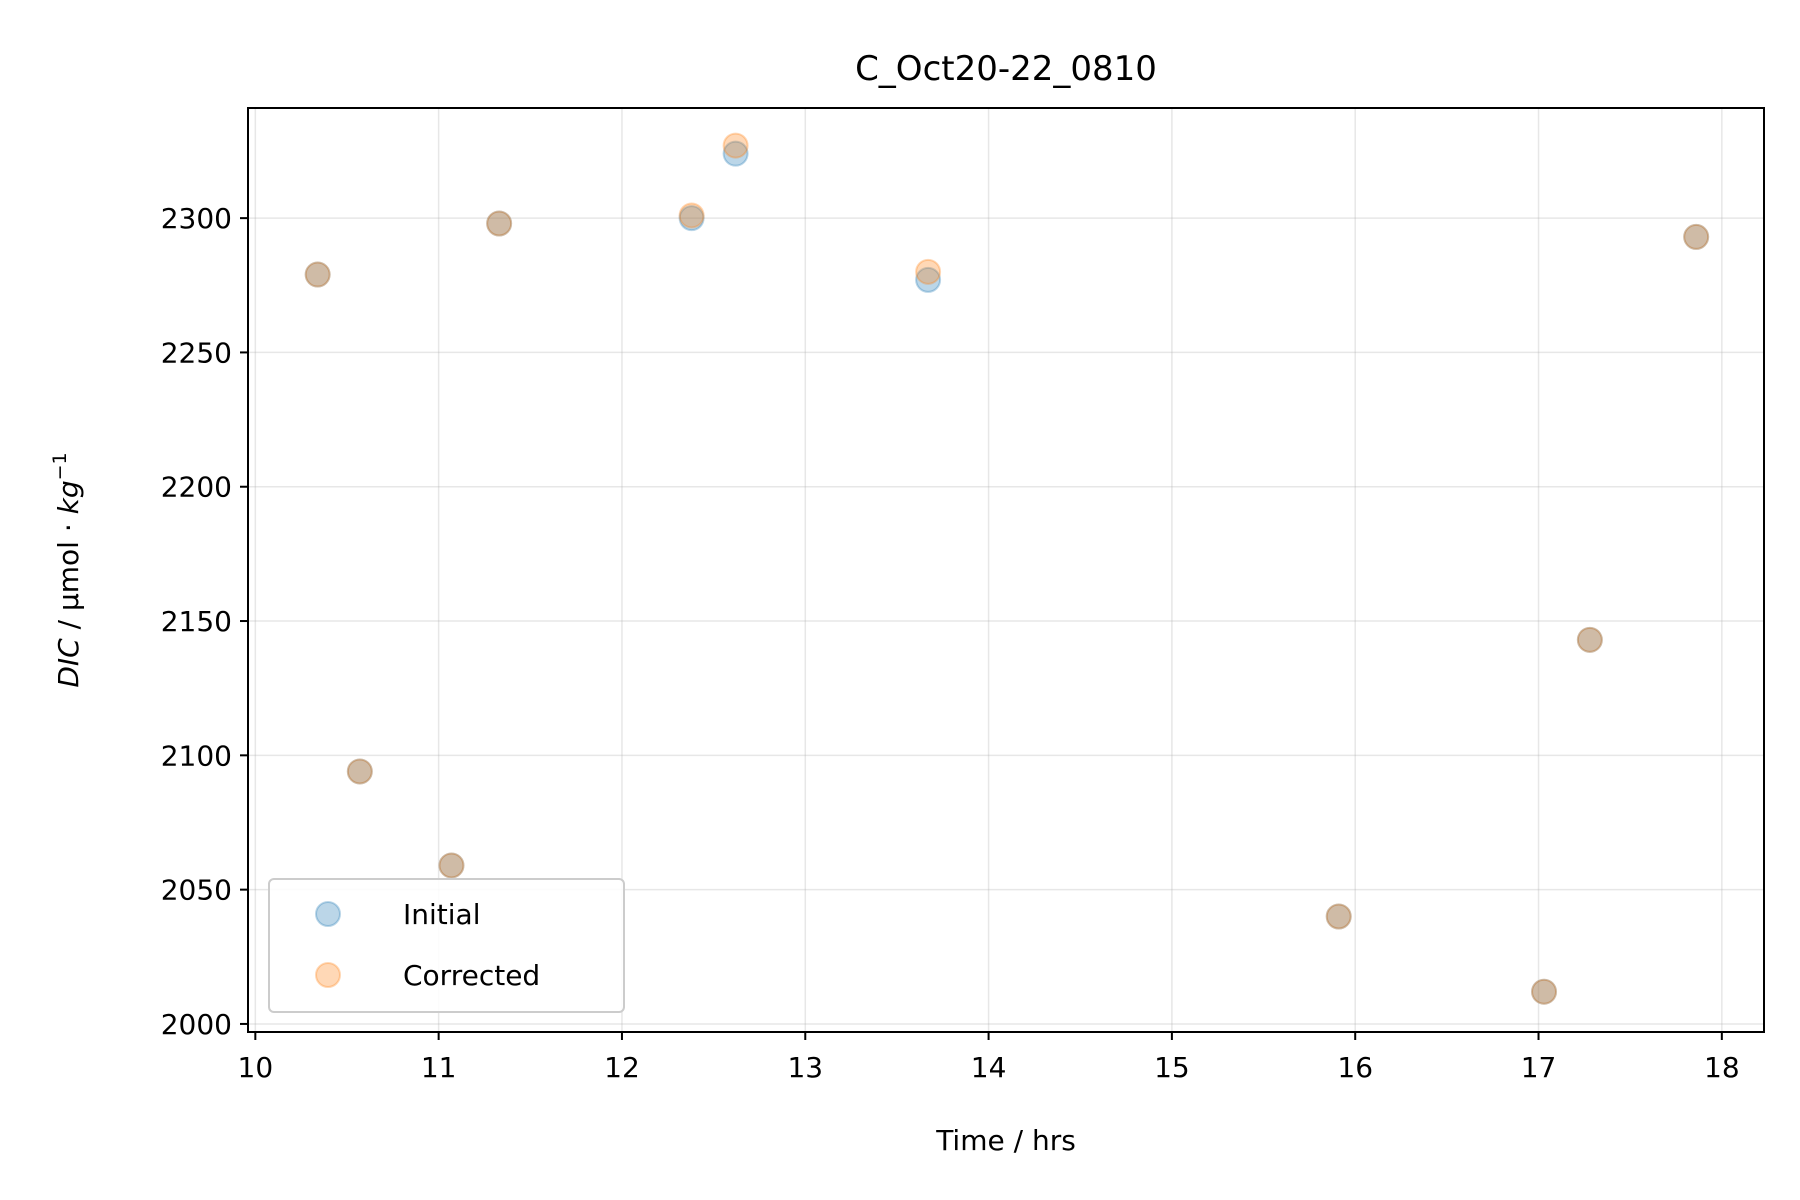  Describe the element at coordinates (196, 487) in the screenshot. I see `y-tick-label: 2200` at that location.